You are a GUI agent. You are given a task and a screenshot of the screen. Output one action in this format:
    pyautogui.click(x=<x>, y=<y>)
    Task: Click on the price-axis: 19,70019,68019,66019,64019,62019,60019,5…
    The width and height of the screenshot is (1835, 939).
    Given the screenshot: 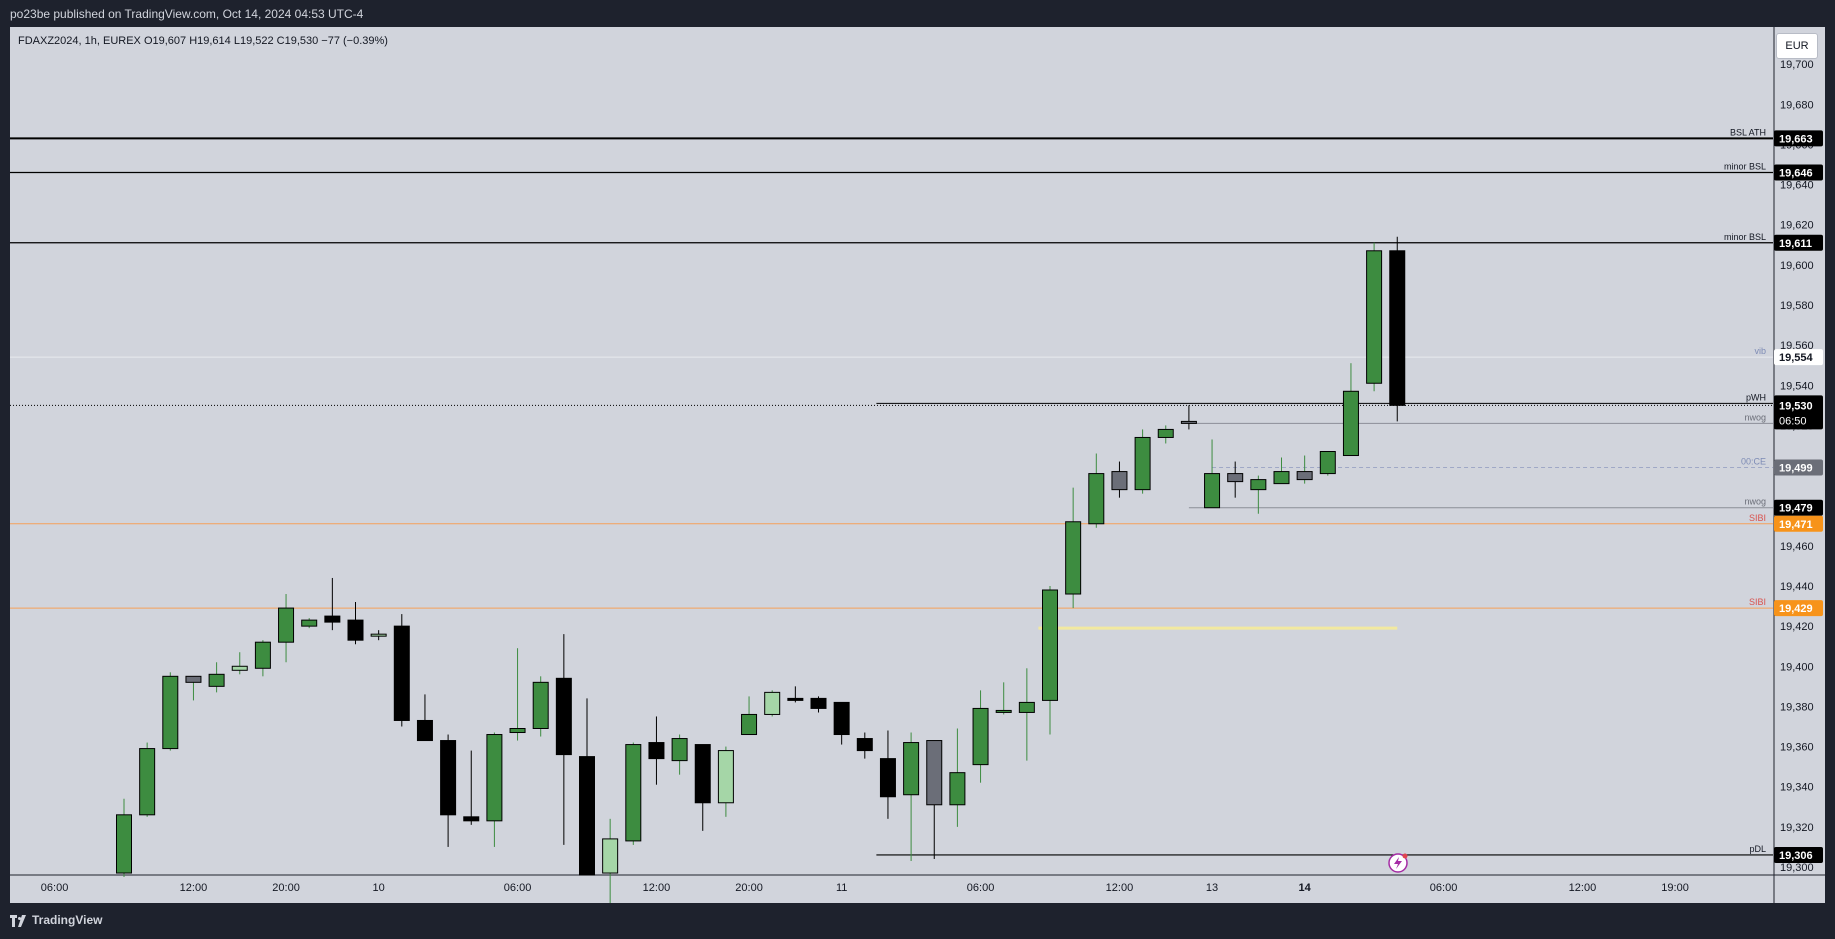 What is the action you would take?
    pyautogui.click(x=1798, y=466)
    